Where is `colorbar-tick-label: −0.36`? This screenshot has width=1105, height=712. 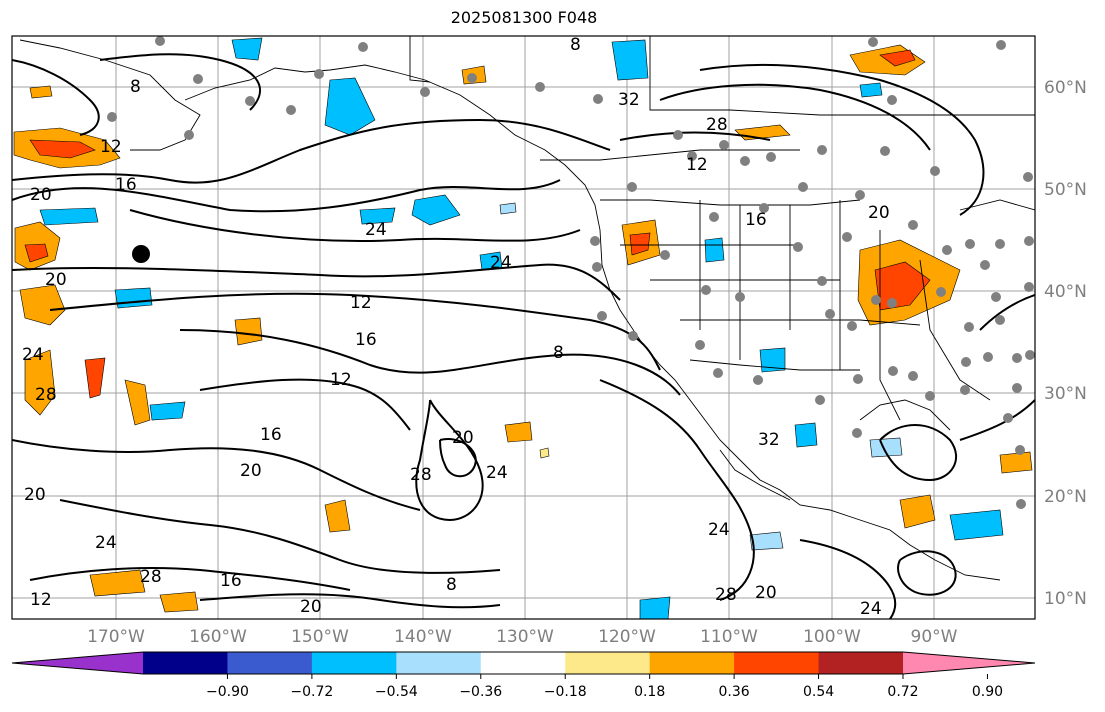 colorbar-tick-label: −0.36 is located at coordinates (480, 692).